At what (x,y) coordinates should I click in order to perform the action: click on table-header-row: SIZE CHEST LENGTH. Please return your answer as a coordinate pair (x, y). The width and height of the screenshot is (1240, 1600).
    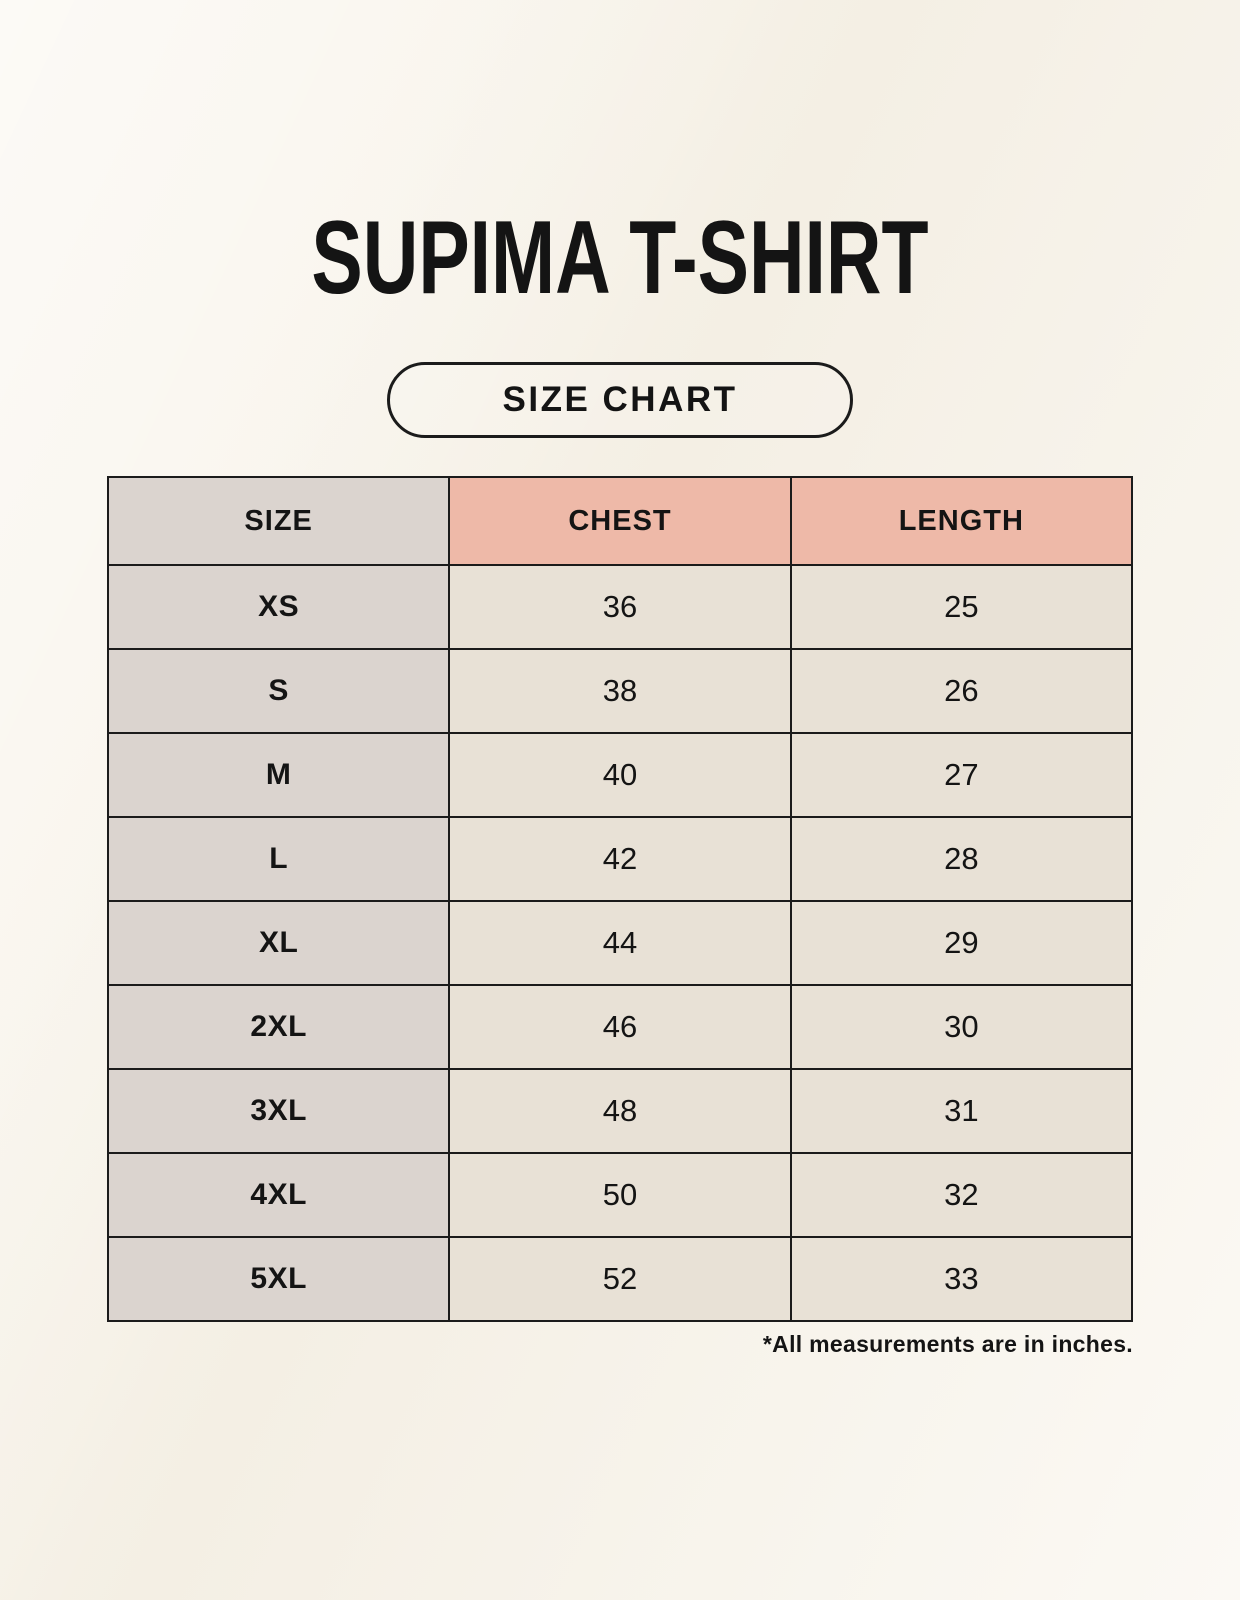
    Looking at the image, I should click on (620, 521).